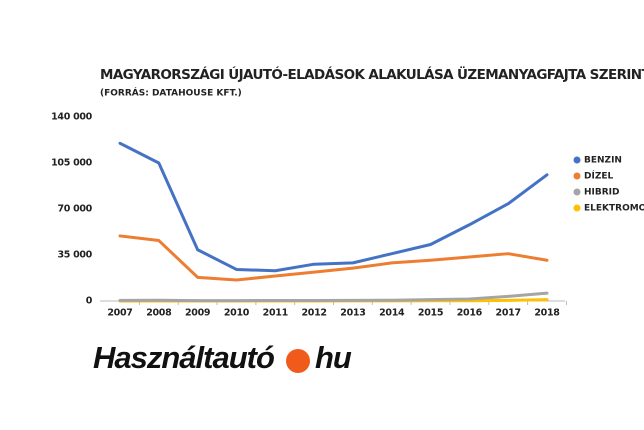 The height and width of the screenshot is (430, 644). Describe the element at coordinates (313, 313) in the screenshot. I see `x-tick-label: 2012` at that location.